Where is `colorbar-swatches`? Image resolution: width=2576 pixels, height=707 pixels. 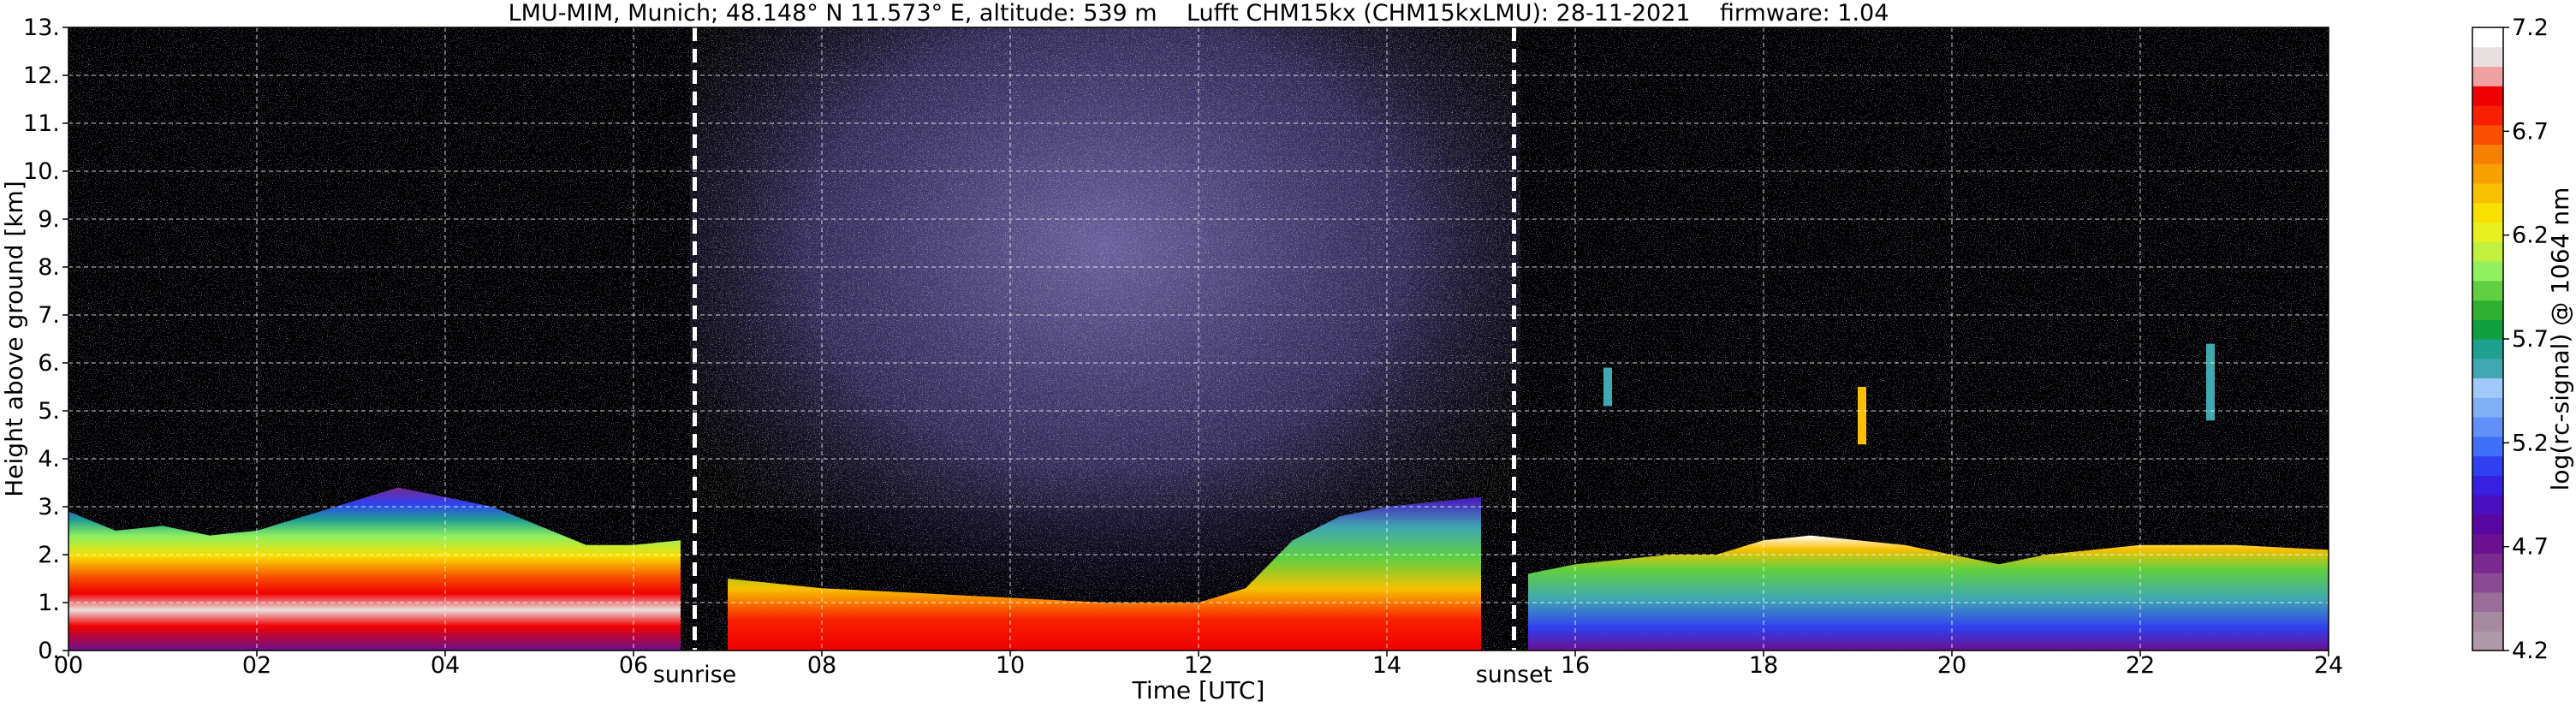 colorbar-swatches is located at coordinates (2487, 339).